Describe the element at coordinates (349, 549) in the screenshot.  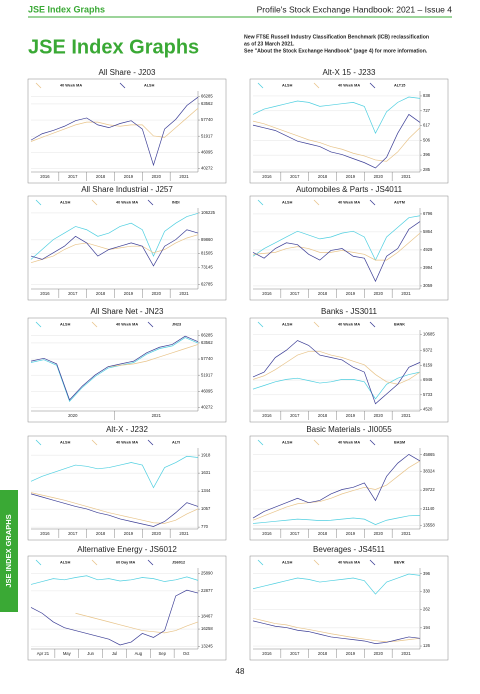
I see `chart-title: Beverages - JS4511` at that location.